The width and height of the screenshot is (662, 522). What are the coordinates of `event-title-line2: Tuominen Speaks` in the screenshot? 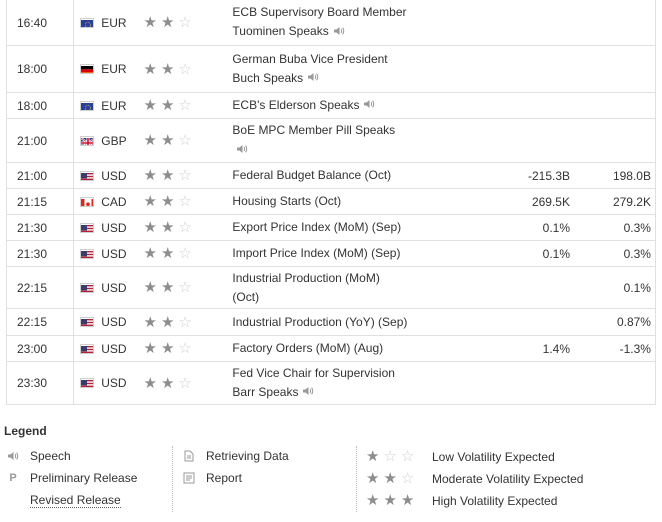 It's located at (280, 31).